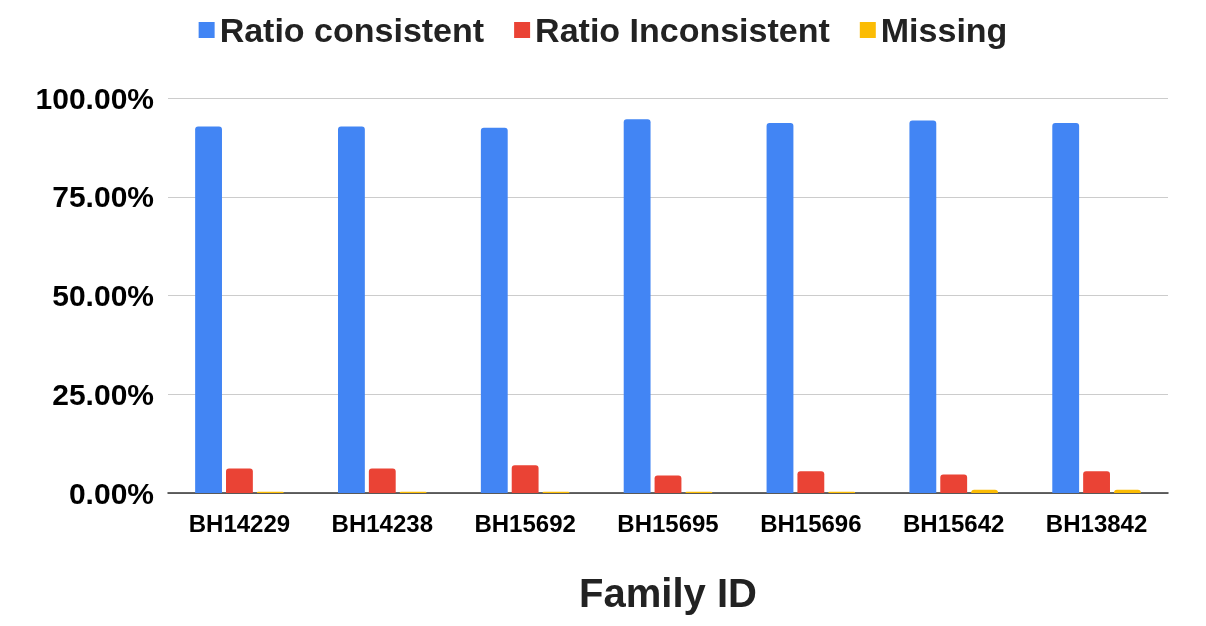  I want to click on x-axis-title: Family ID, so click(668, 593).